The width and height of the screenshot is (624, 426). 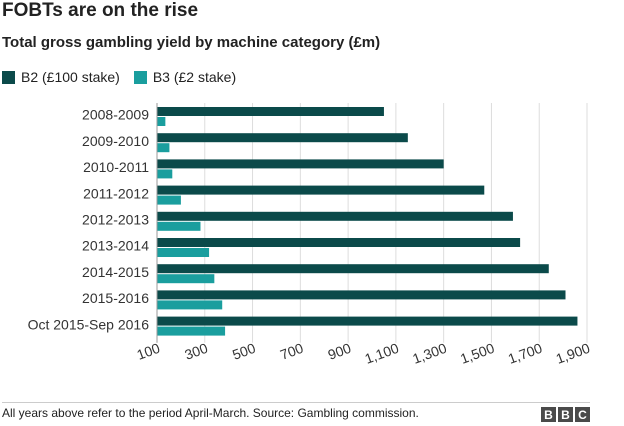 I want to click on legend-item-b2: B2 (£100 stake), so click(x=61, y=77).